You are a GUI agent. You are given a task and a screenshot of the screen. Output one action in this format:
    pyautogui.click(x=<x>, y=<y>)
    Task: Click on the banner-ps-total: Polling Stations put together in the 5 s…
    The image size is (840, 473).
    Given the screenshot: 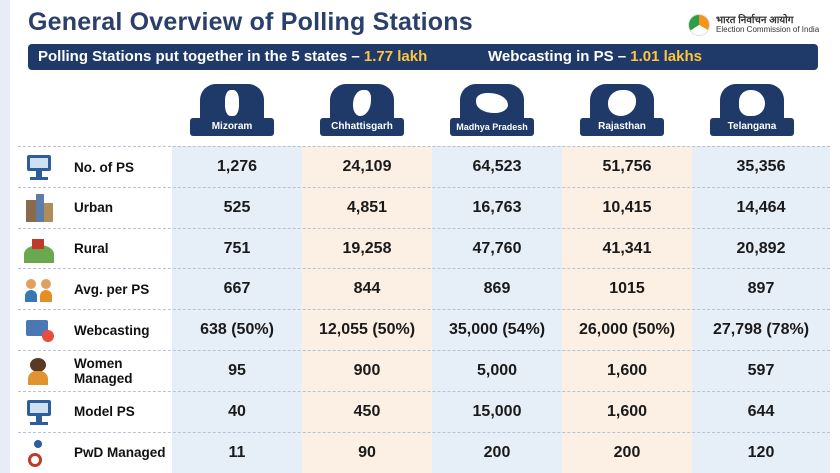 What is the action you would take?
    pyautogui.click(x=232, y=56)
    